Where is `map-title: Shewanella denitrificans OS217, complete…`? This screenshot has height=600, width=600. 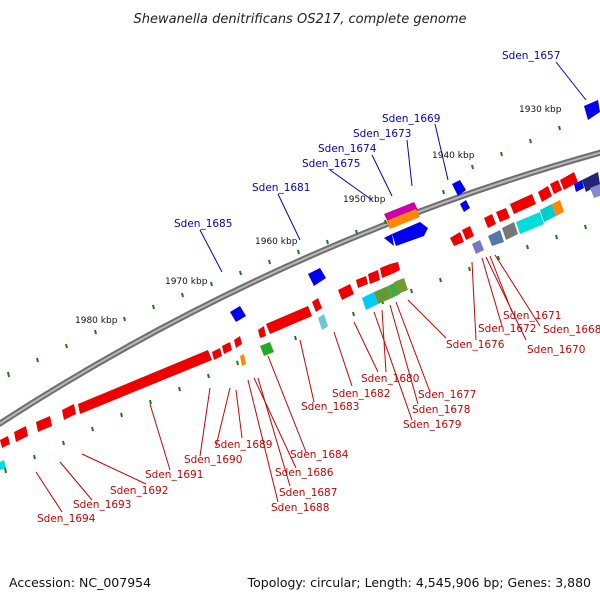 map-title: Shewanella denitrificans OS217, complete… is located at coordinates (300, 19).